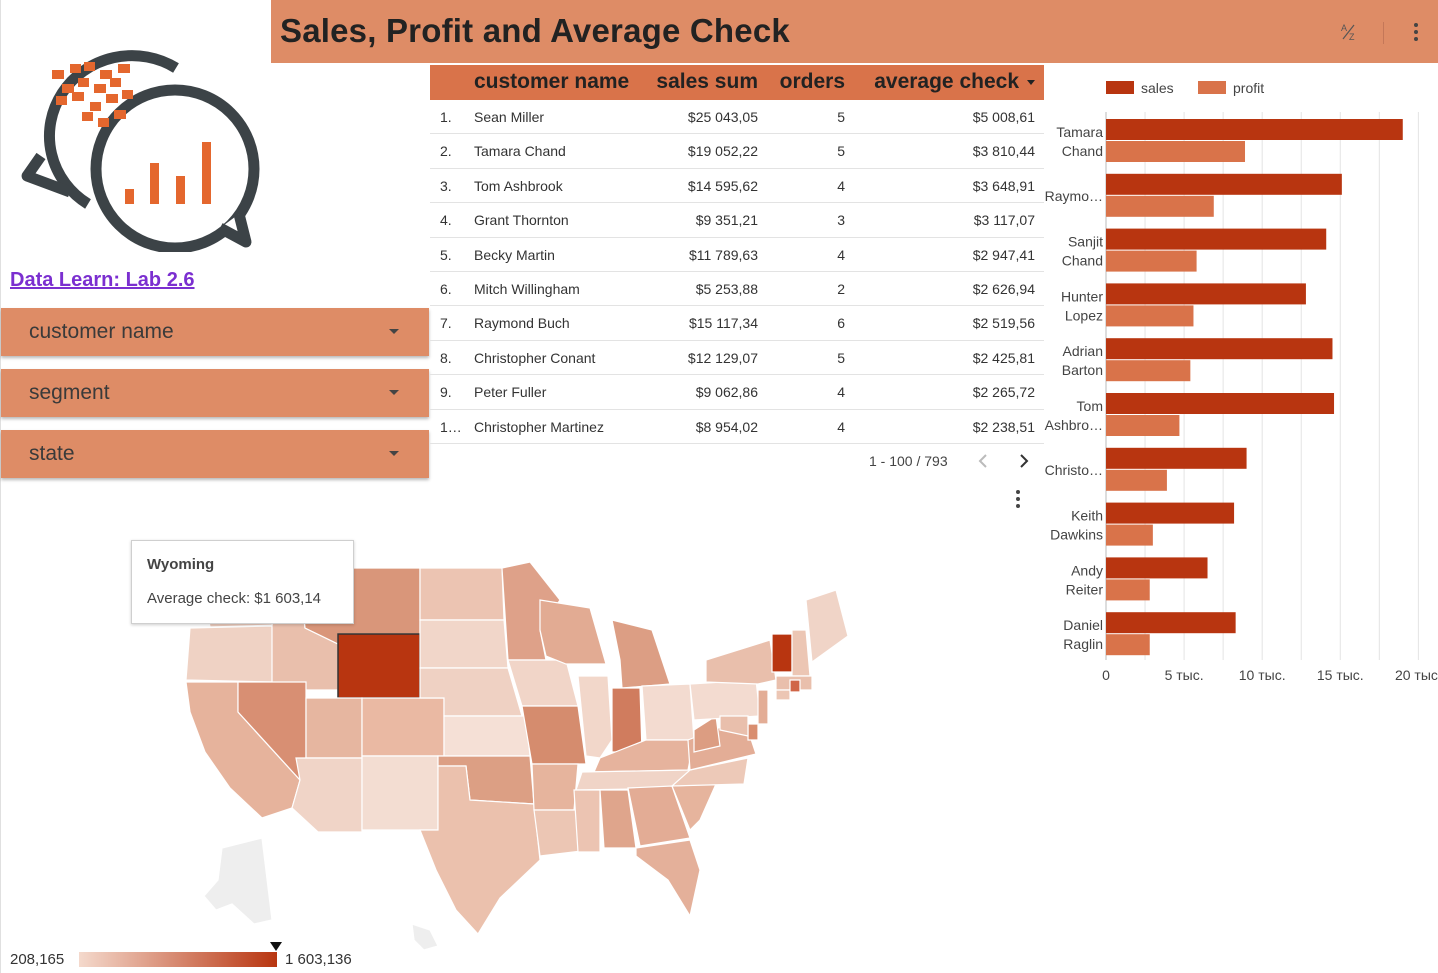 The width and height of the screenshot is (1438, 973). What do you see at coordinates (722, 151) in the screenshot?
I see `sales-sum-cell: $19 052,22` at bounding box center [722, 151].